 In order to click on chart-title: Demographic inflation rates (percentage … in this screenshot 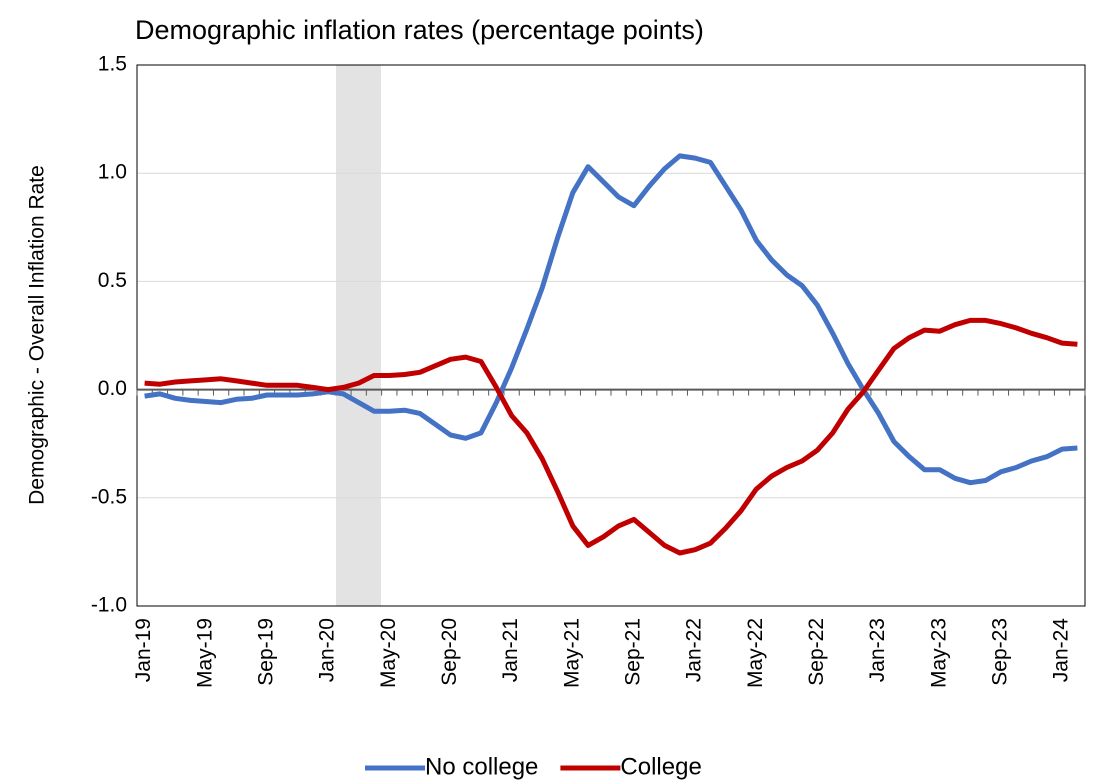, I will do `click(419, 30)`.